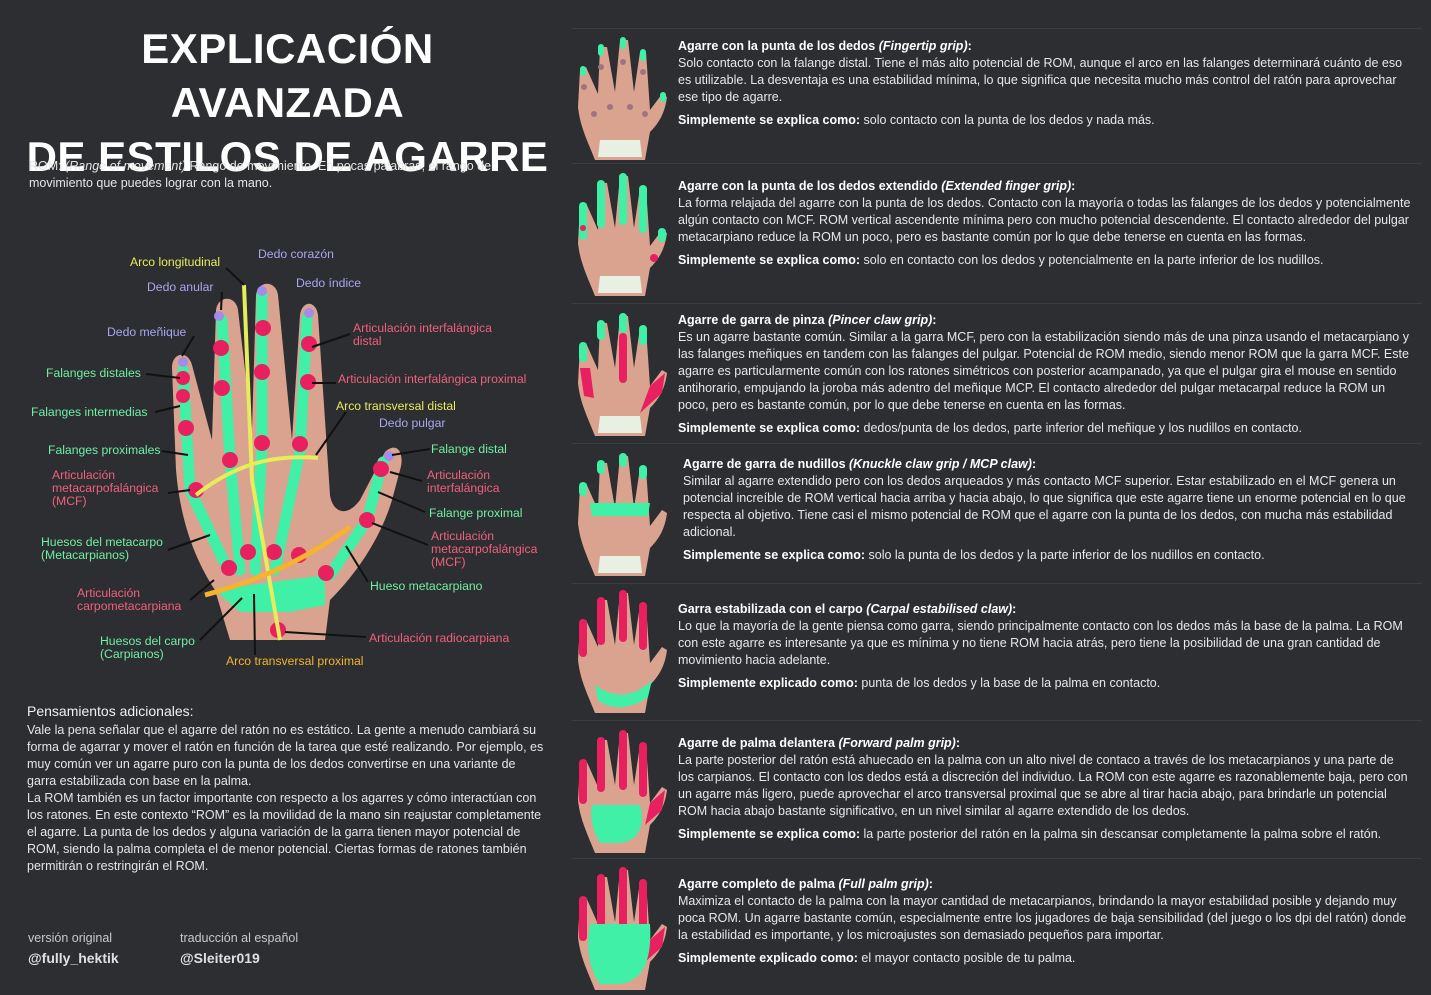 The width and height of the screenshot is (1431, 995). I want to click on label-huesos-carpo: Huesos del carpo (Carpianos), so click(147, 647).